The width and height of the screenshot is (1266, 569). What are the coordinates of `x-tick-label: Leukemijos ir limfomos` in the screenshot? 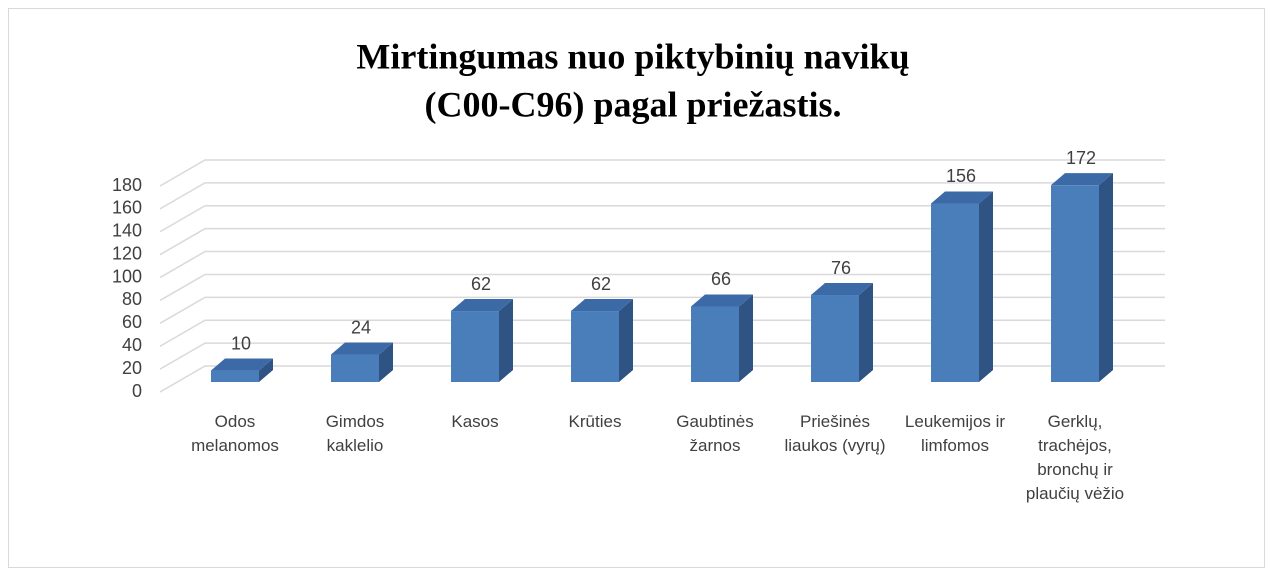 It's located at (955, 433).